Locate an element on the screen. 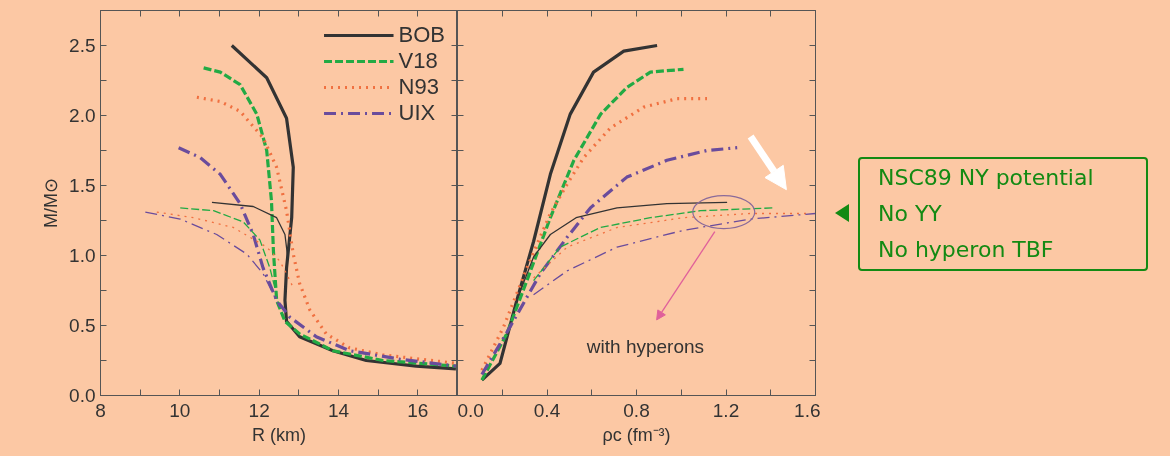 This screenshot has height=456, width=1170. y-tick-label: 1.5 is located at coordinates (82, 185).